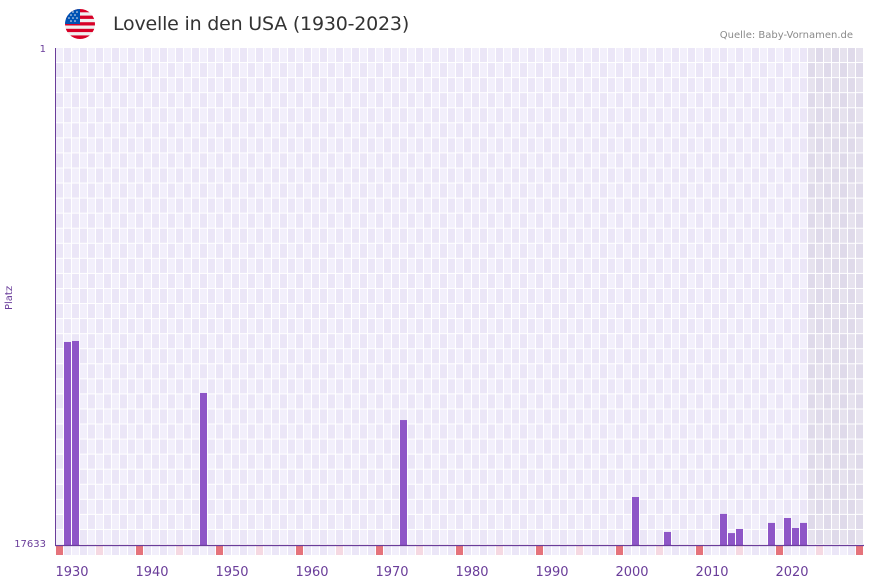 The height and width of the screenshot is (587, 873). I want to click on bar-2020, so click(787, 531).